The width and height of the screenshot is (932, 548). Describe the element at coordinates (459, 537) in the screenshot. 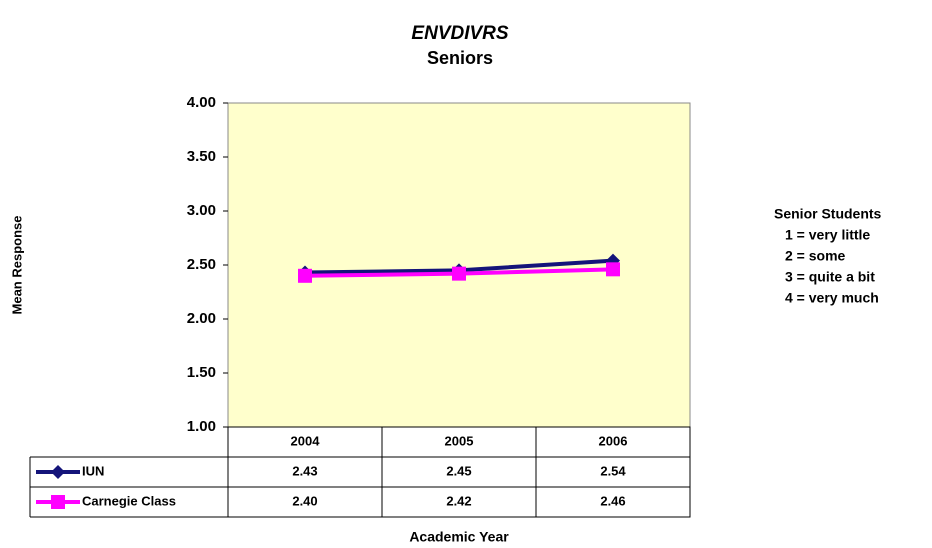

I see `x-axis-label: Academic Year` at that location.